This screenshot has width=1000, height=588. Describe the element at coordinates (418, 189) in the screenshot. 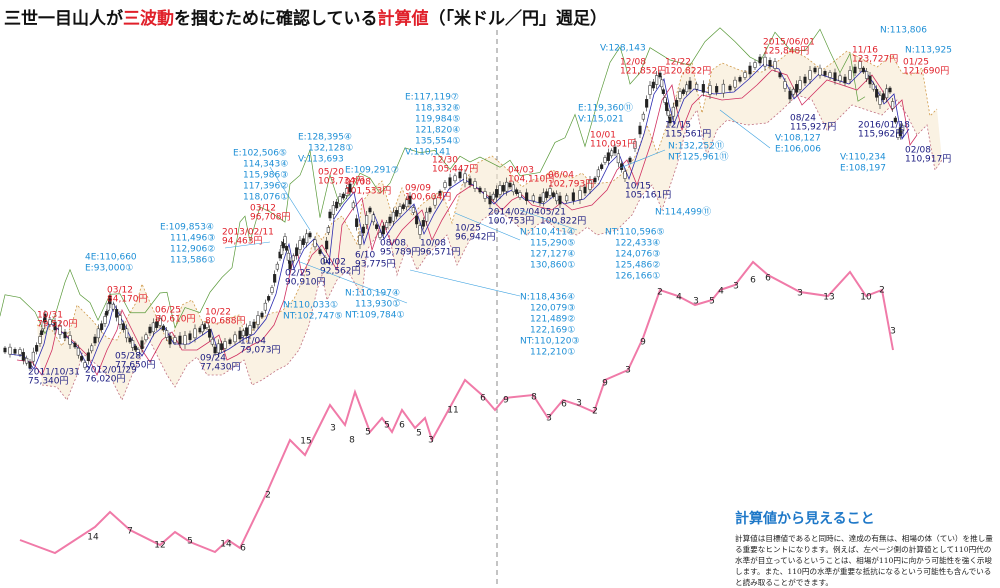

I see `price-date: 09/09` at that location.